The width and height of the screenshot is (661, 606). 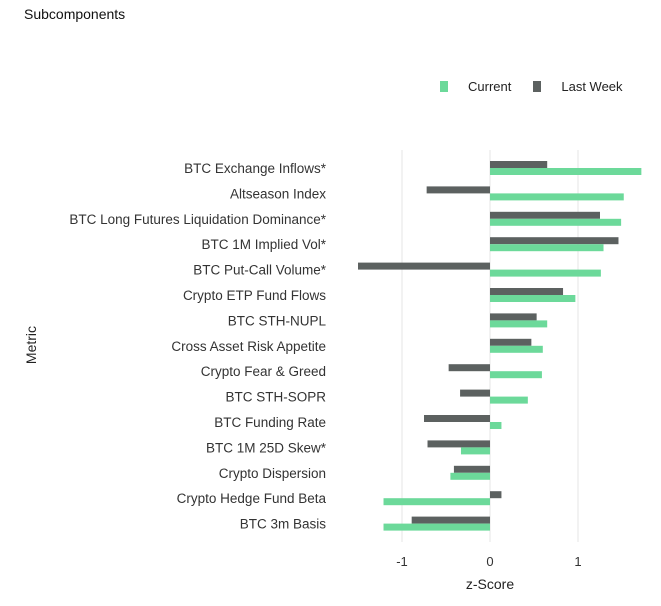 What do you see at coordinates (197, 219) in the screenshot?
I see `category-label: BTC Long Futures Liquidation Dominance*` at bounding box center [197, 219].